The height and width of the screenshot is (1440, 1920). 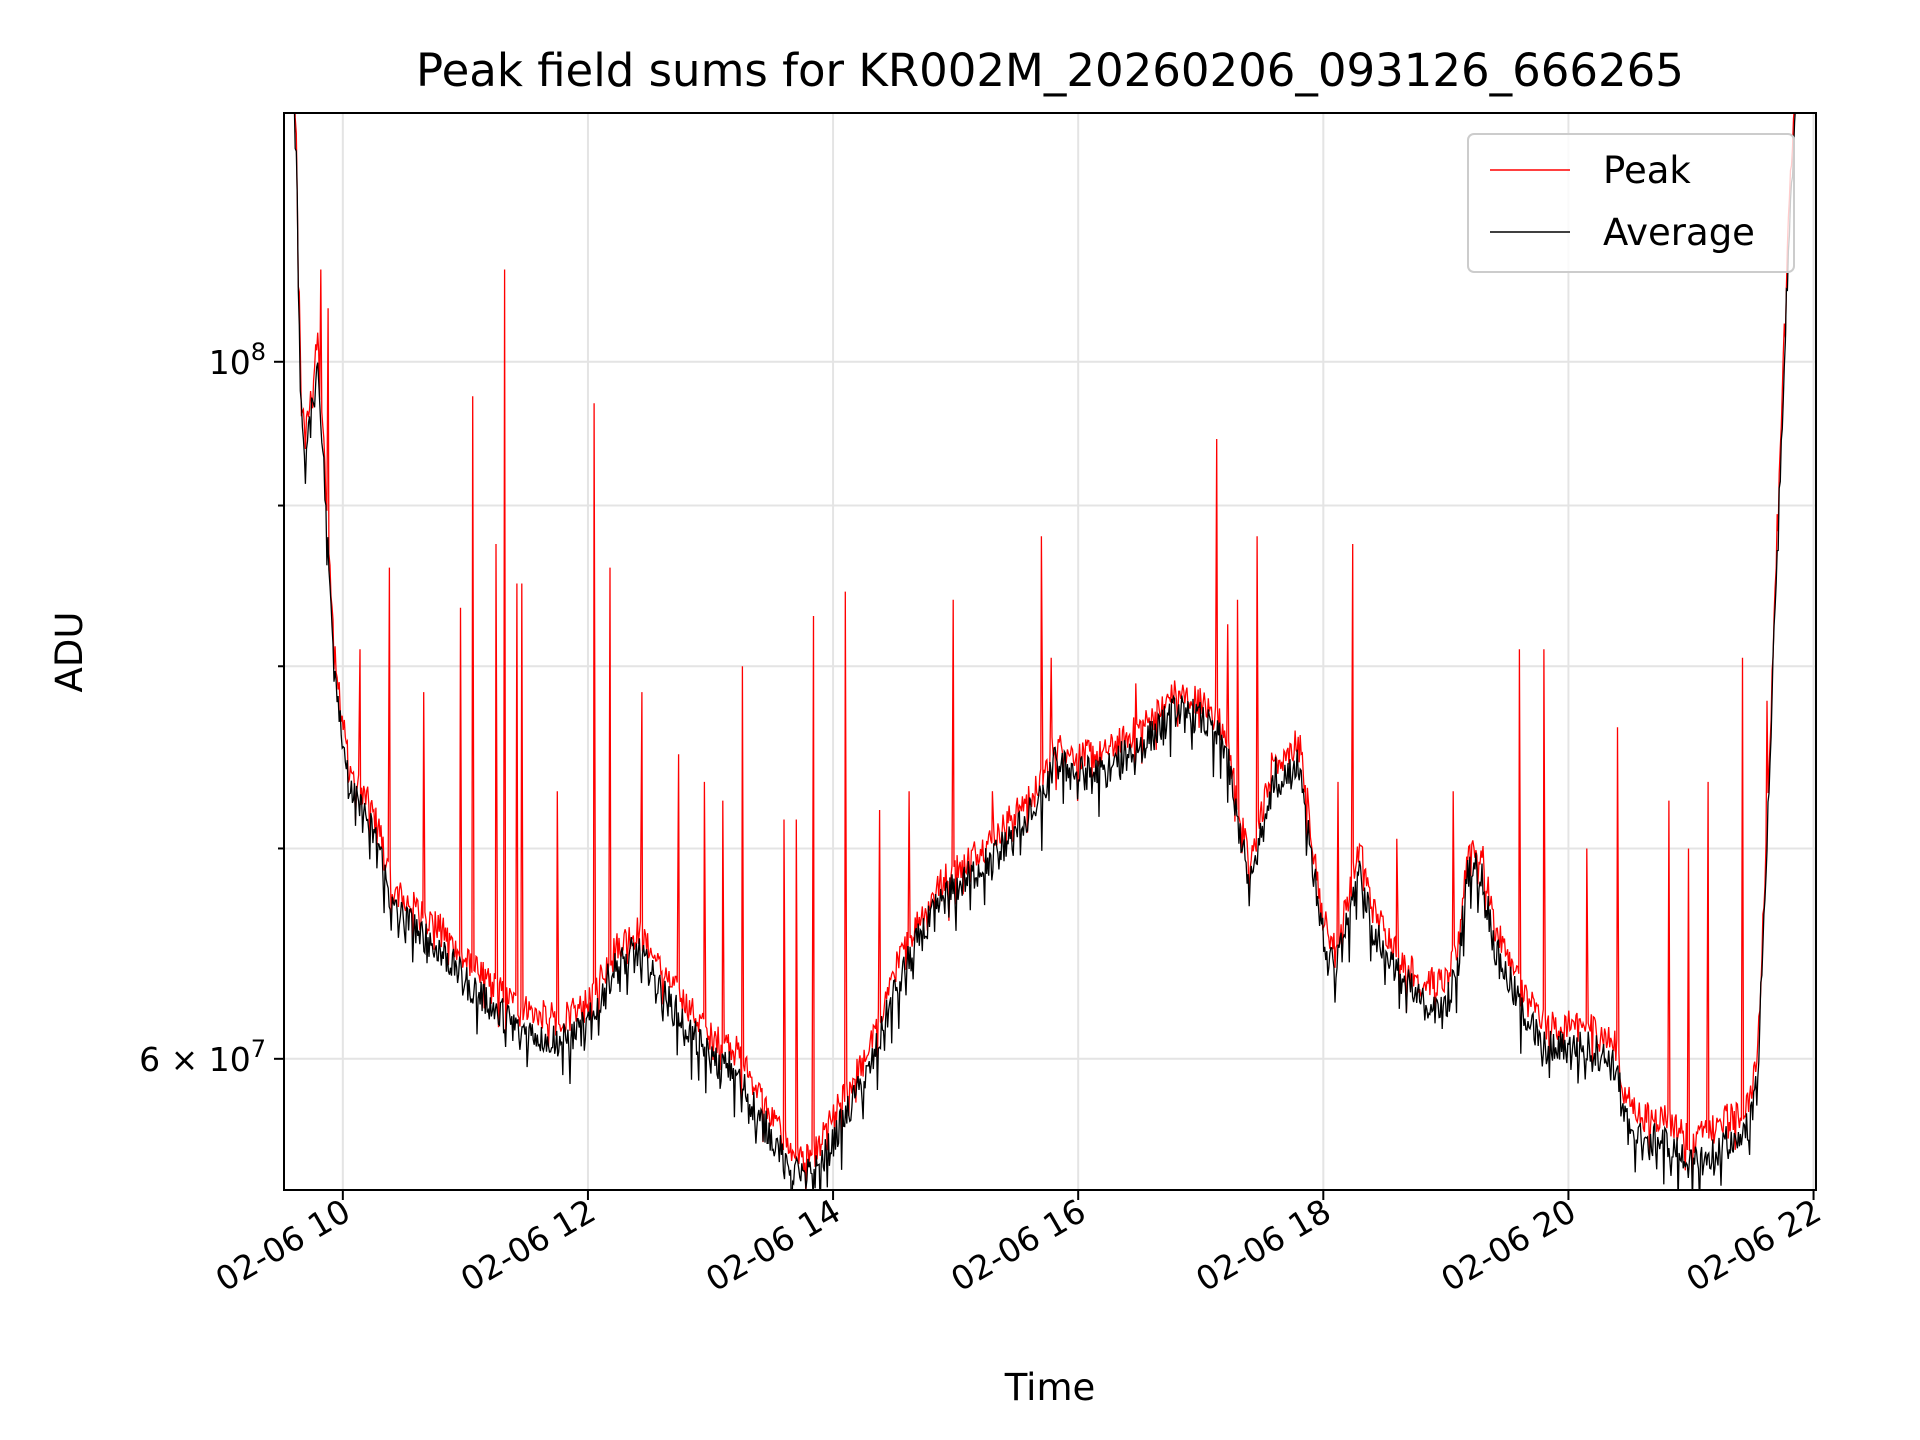 What do you see at coordinates (1679, 232) in the screenshot?
I see `legend-average-label: Average` at bounding box center [1679, 232].